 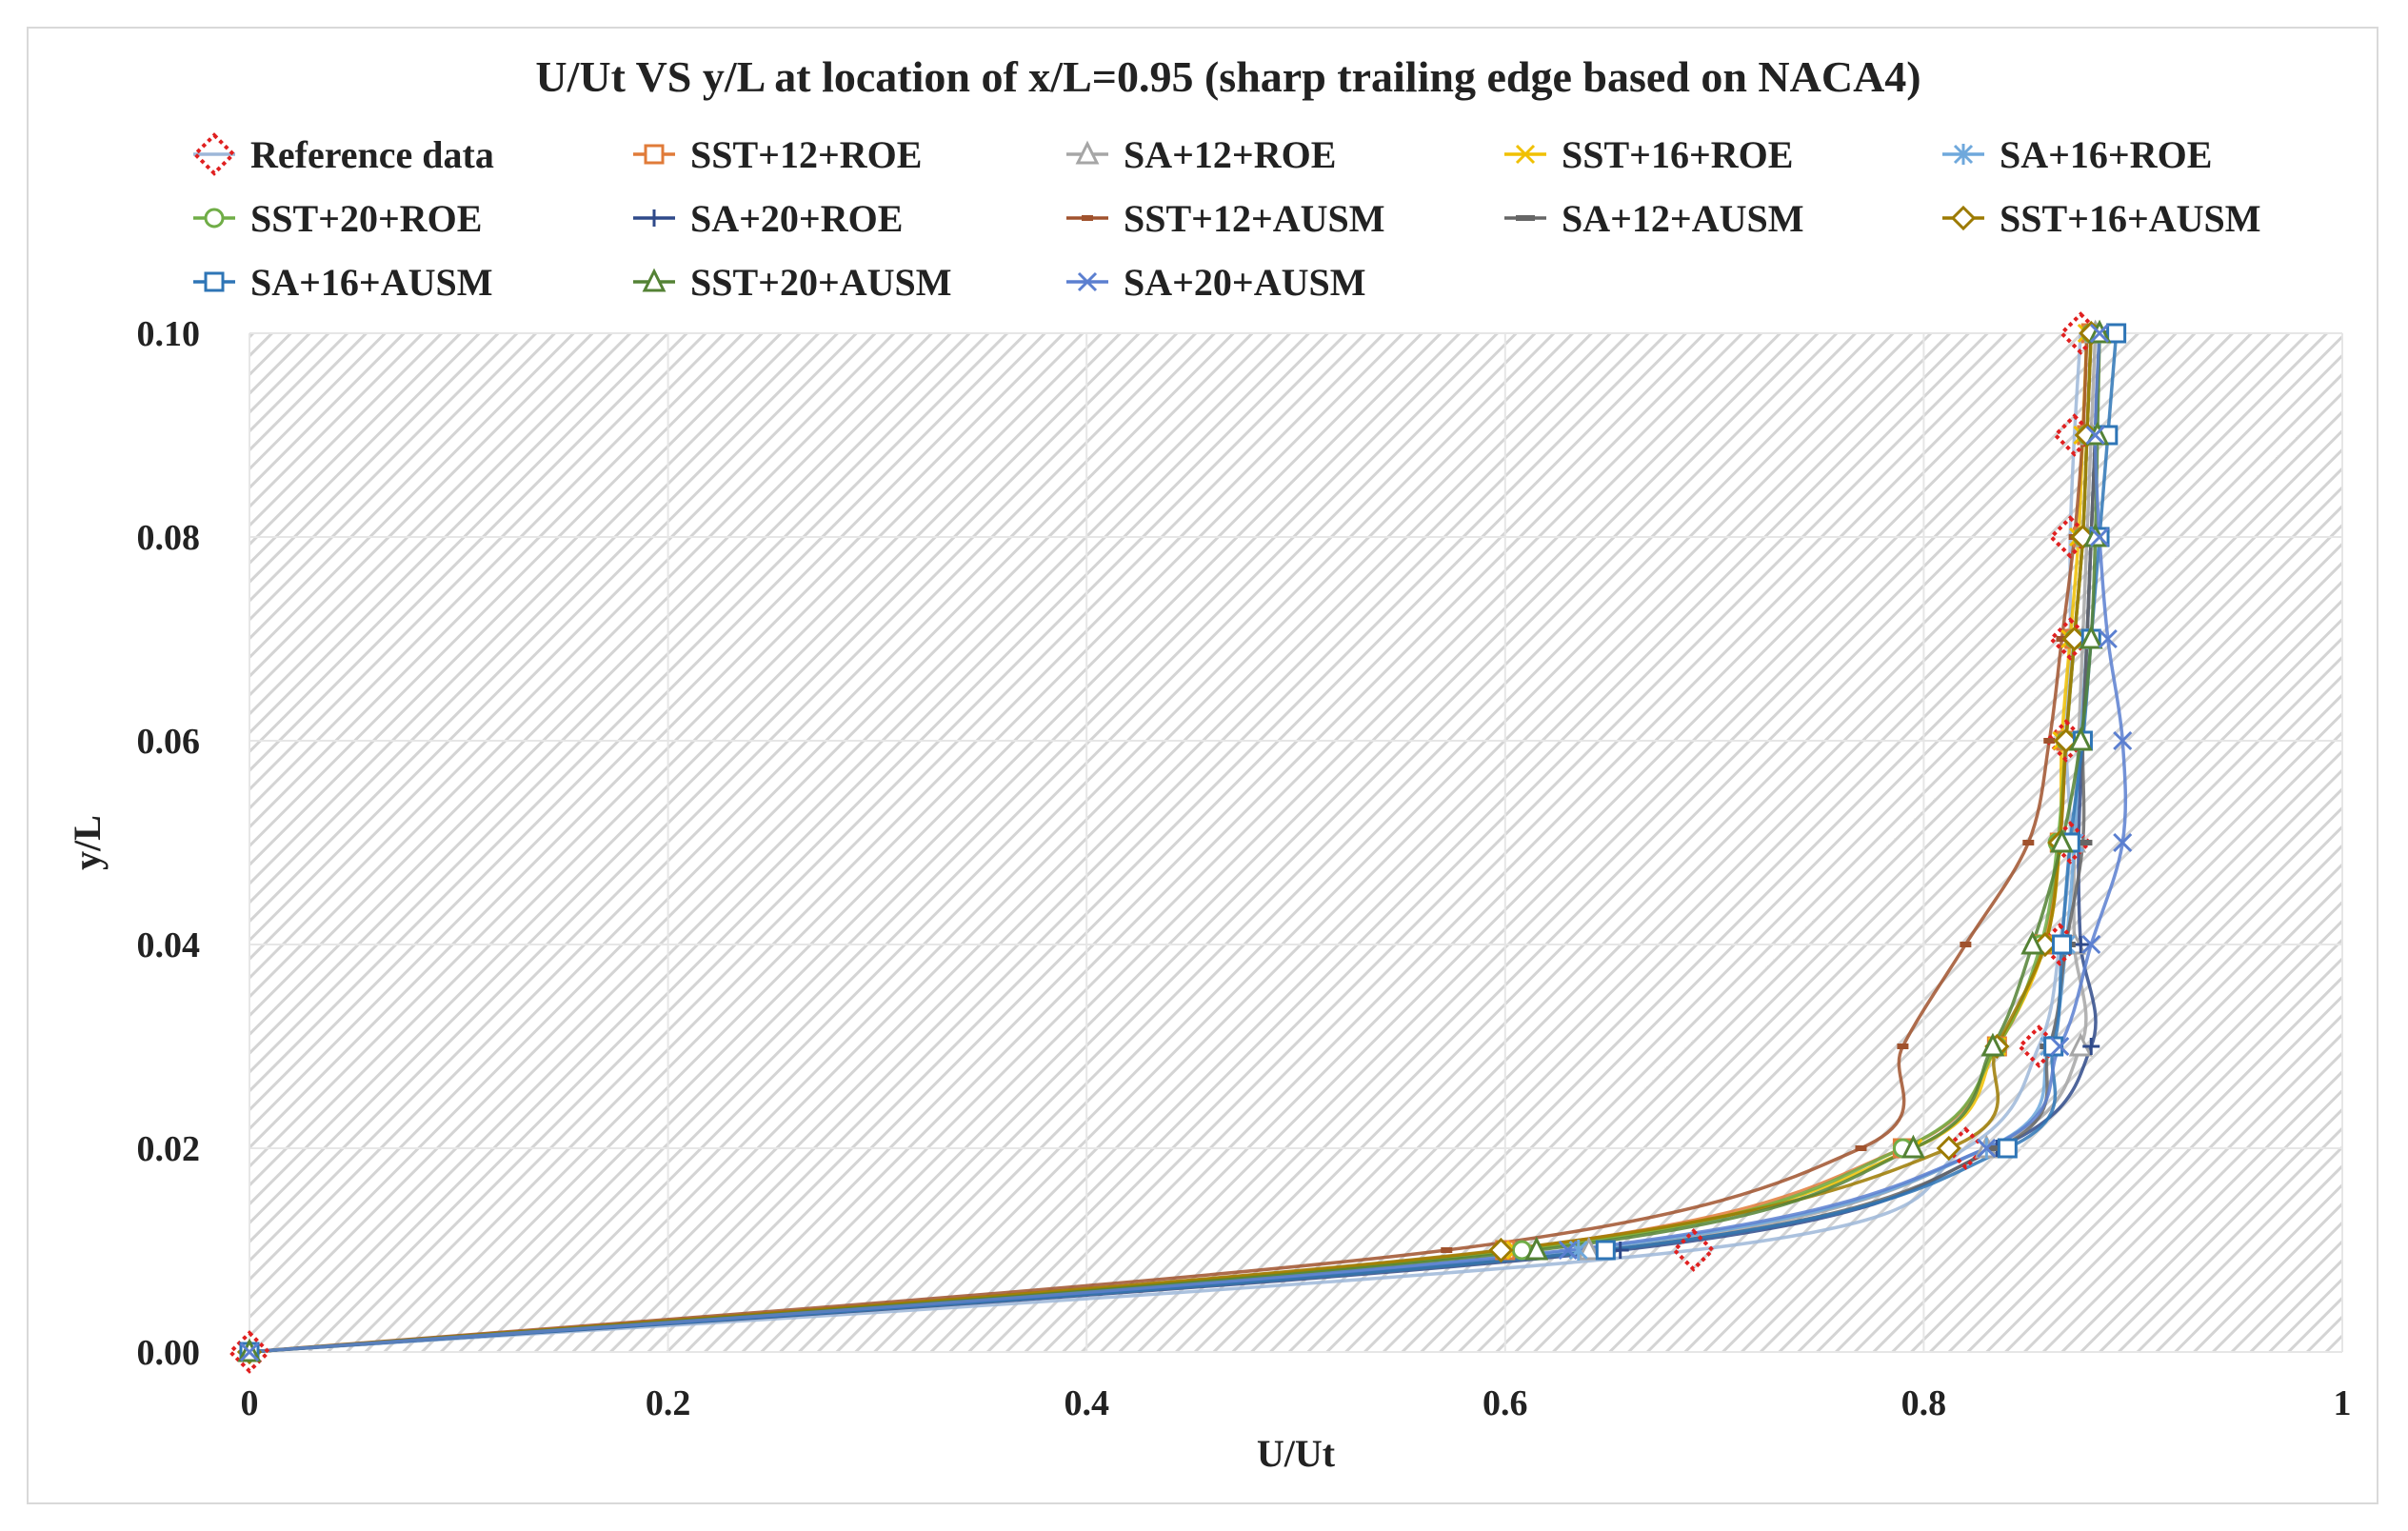 I want to click on legend-label: SA+20+AUSM, so click(x=1245, y=282).